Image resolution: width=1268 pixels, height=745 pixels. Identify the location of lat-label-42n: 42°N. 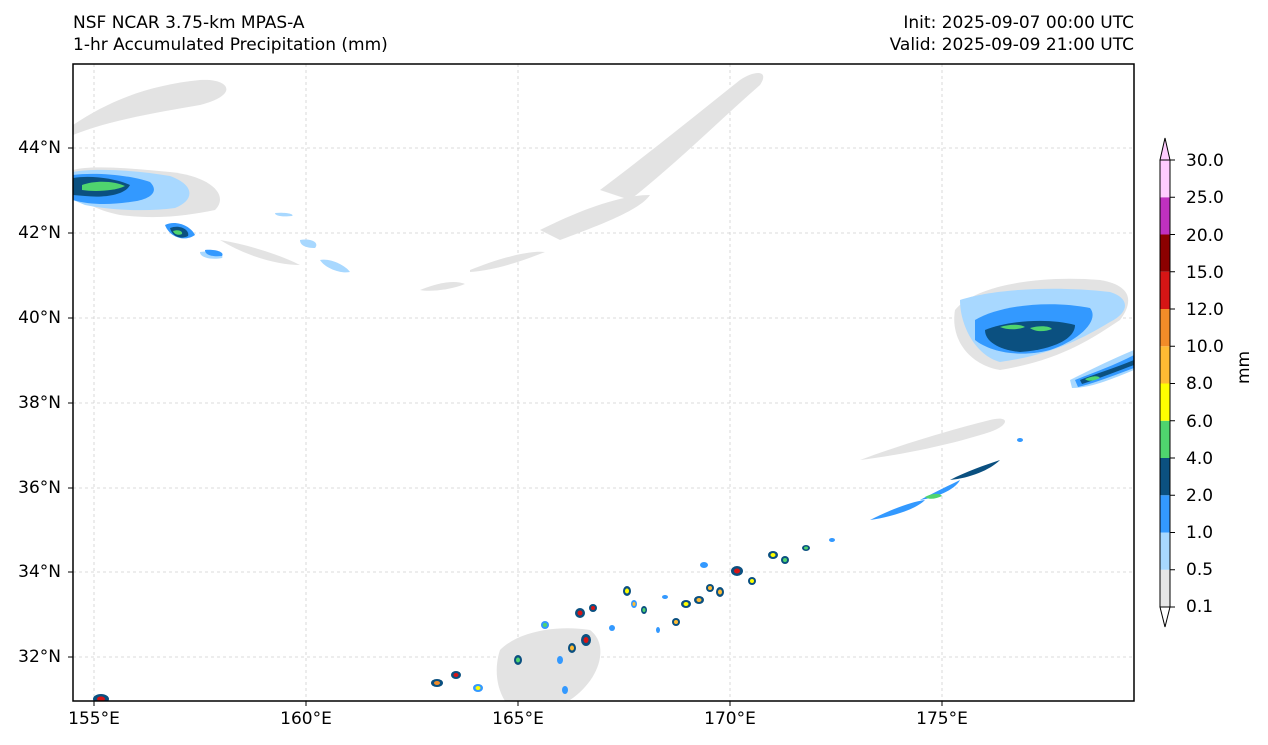
(39, 233).